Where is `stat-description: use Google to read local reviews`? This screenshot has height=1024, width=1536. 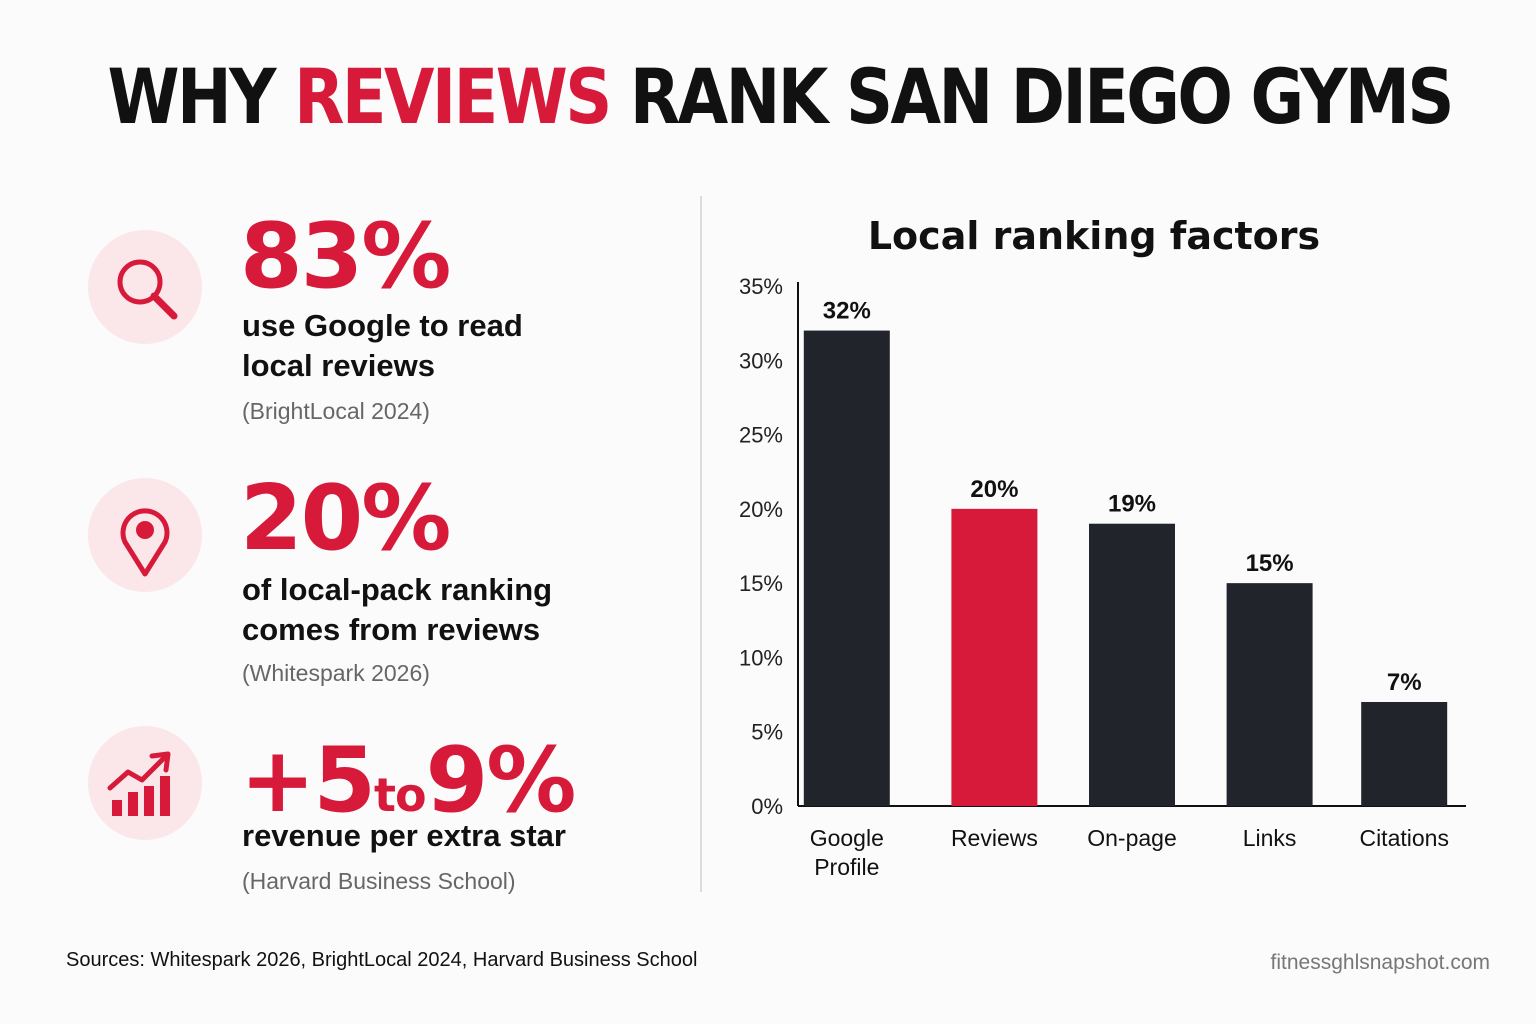
stat-description: use Google to read local reviews is located at coordinates (452, 346).